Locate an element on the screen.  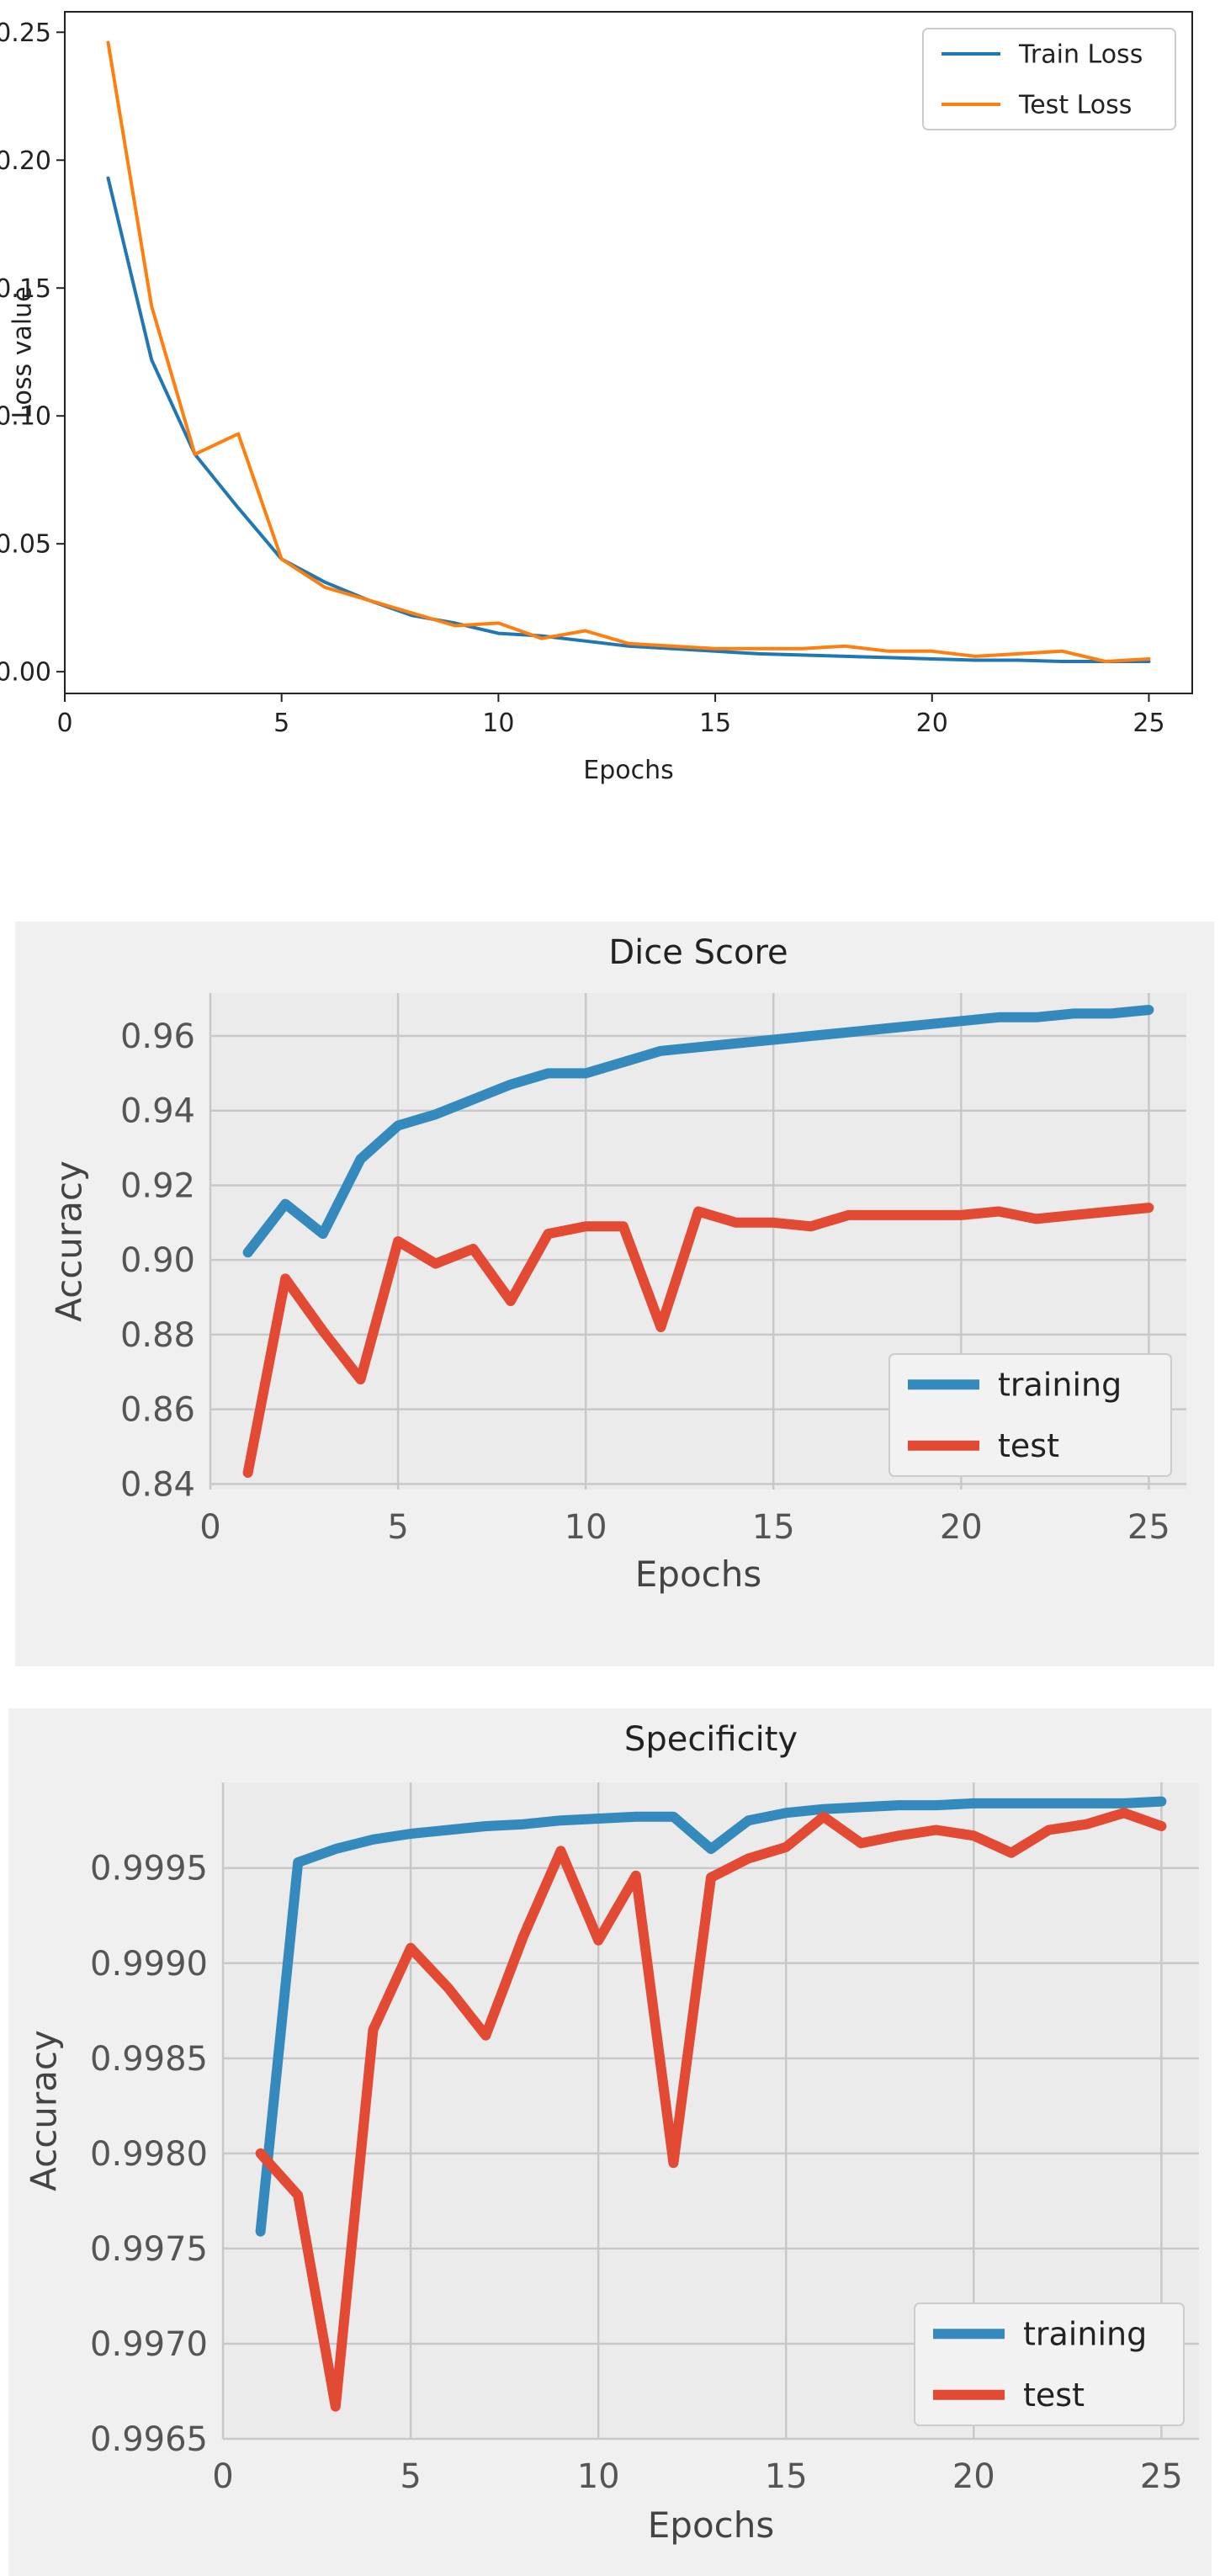
loss-y-tick-label: 0.15 is located at coordinates (26, 289).